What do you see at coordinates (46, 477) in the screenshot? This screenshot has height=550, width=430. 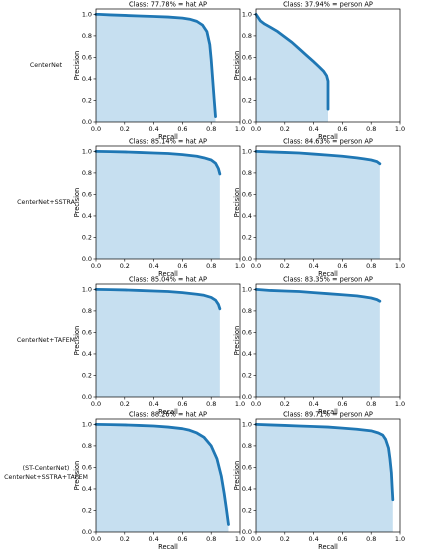 I see `row-label-line: CenterNet+SSTRA+TAFEM` at bounding box center [46, 477].